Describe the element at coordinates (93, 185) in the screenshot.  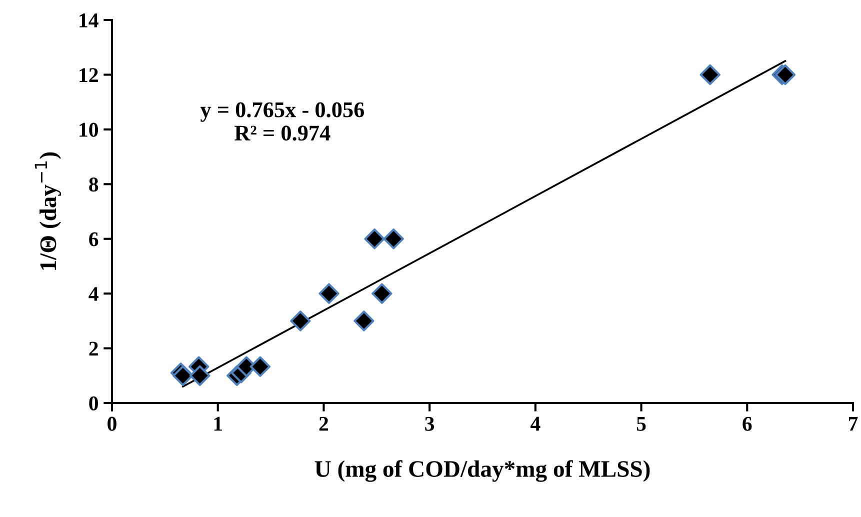
I see `y-tick-label: 8` at that location.